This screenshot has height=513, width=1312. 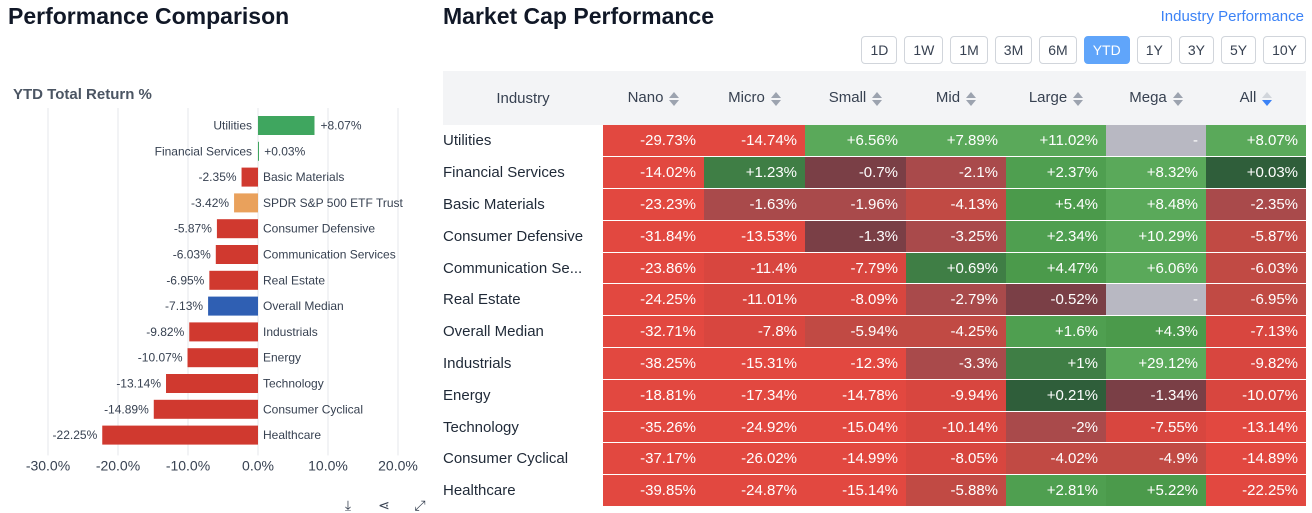 What do you see at coordinates (523, 427) in the screenshot?
I see `industry-name: Technology` at bounding box center [523, 427].